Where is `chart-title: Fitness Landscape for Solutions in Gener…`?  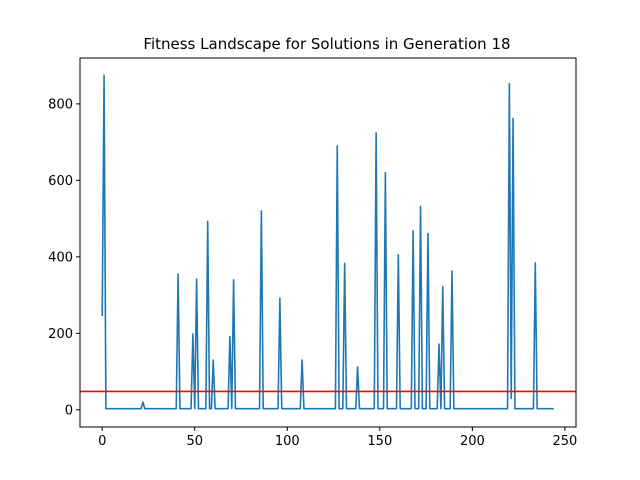
chart-title: Fitness Landscape for Solutions in Gener… is located at coordinates (326, 44).